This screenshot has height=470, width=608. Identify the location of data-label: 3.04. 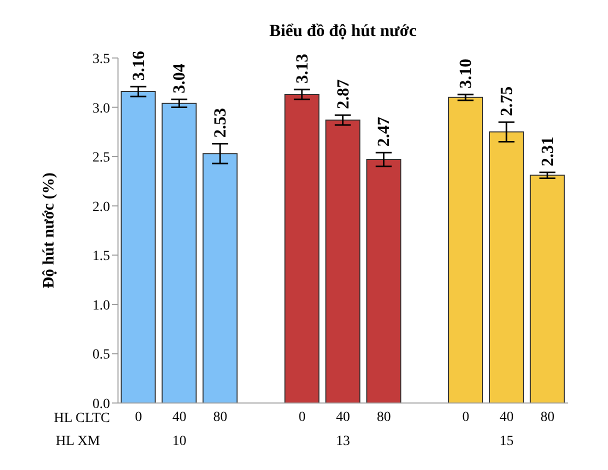
(179, 78).